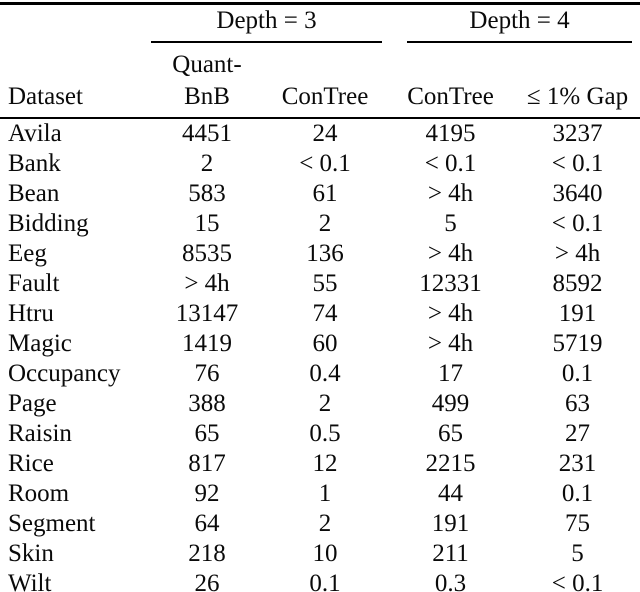 The image size is (640, 592). I want to click on runtime-value-cell: 8592, so click(577, 283).